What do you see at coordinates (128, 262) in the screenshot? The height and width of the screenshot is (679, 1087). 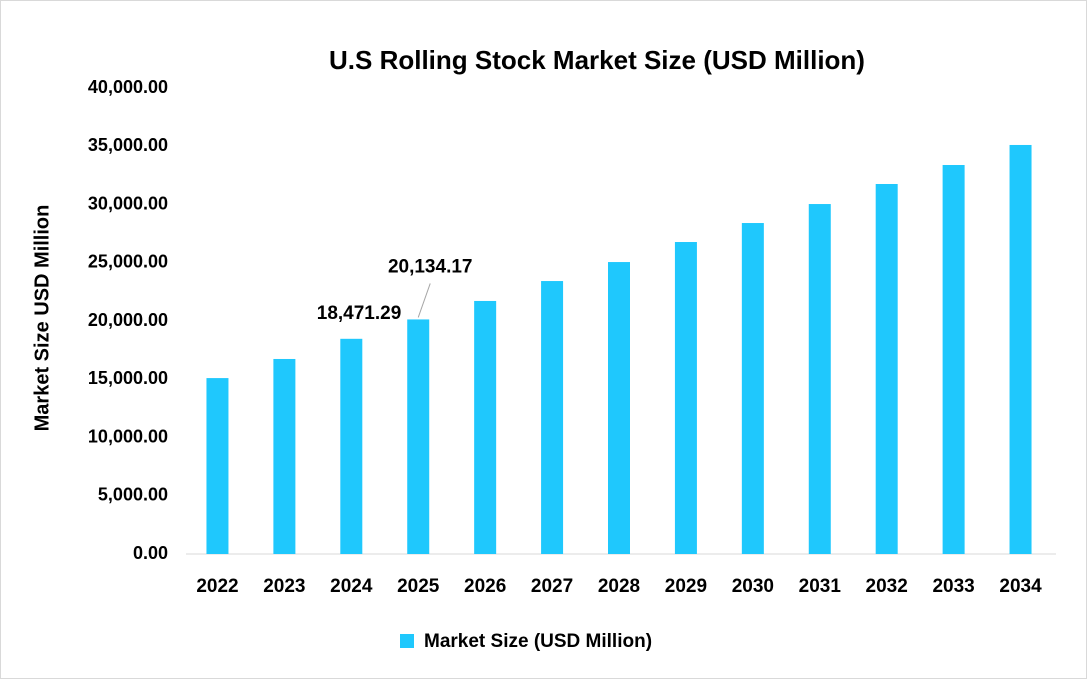 I see `y-tick-label: 25,000.00` at bounding box center [128, 262].